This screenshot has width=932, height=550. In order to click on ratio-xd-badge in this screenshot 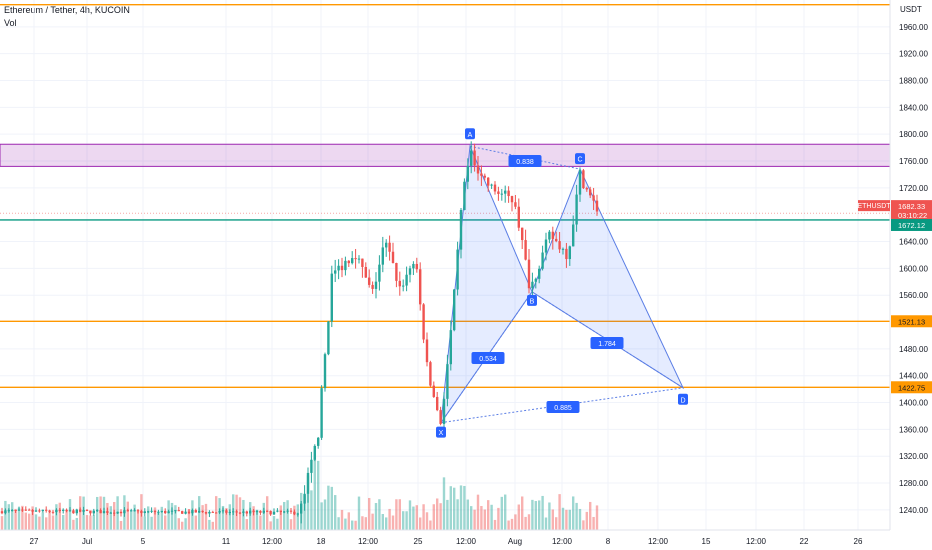, I will do `click(563, 407)`.